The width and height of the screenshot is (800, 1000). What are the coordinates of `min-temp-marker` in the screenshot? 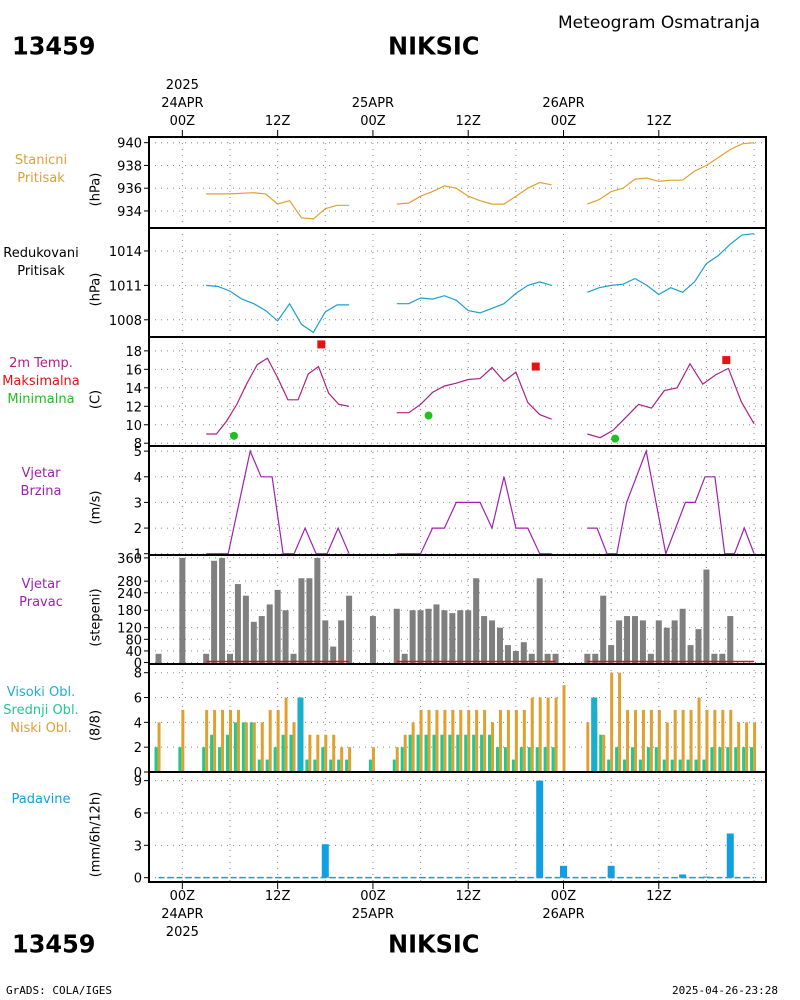 It's located at (233, 435).